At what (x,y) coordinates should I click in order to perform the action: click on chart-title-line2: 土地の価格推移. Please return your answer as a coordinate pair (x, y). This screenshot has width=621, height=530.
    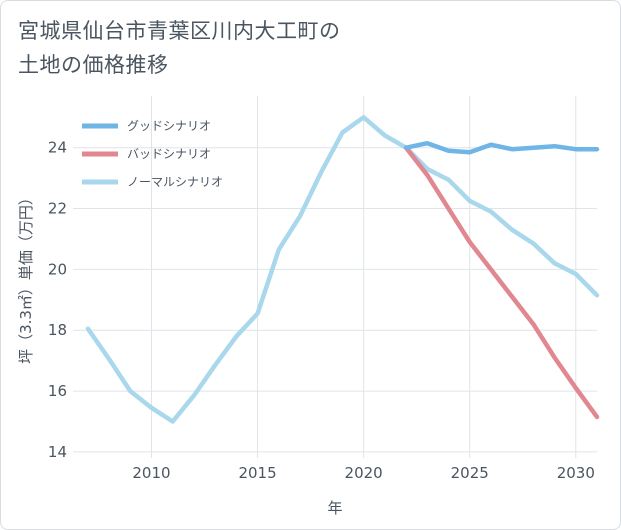
    Looking at the image, I should click on (93, 65).